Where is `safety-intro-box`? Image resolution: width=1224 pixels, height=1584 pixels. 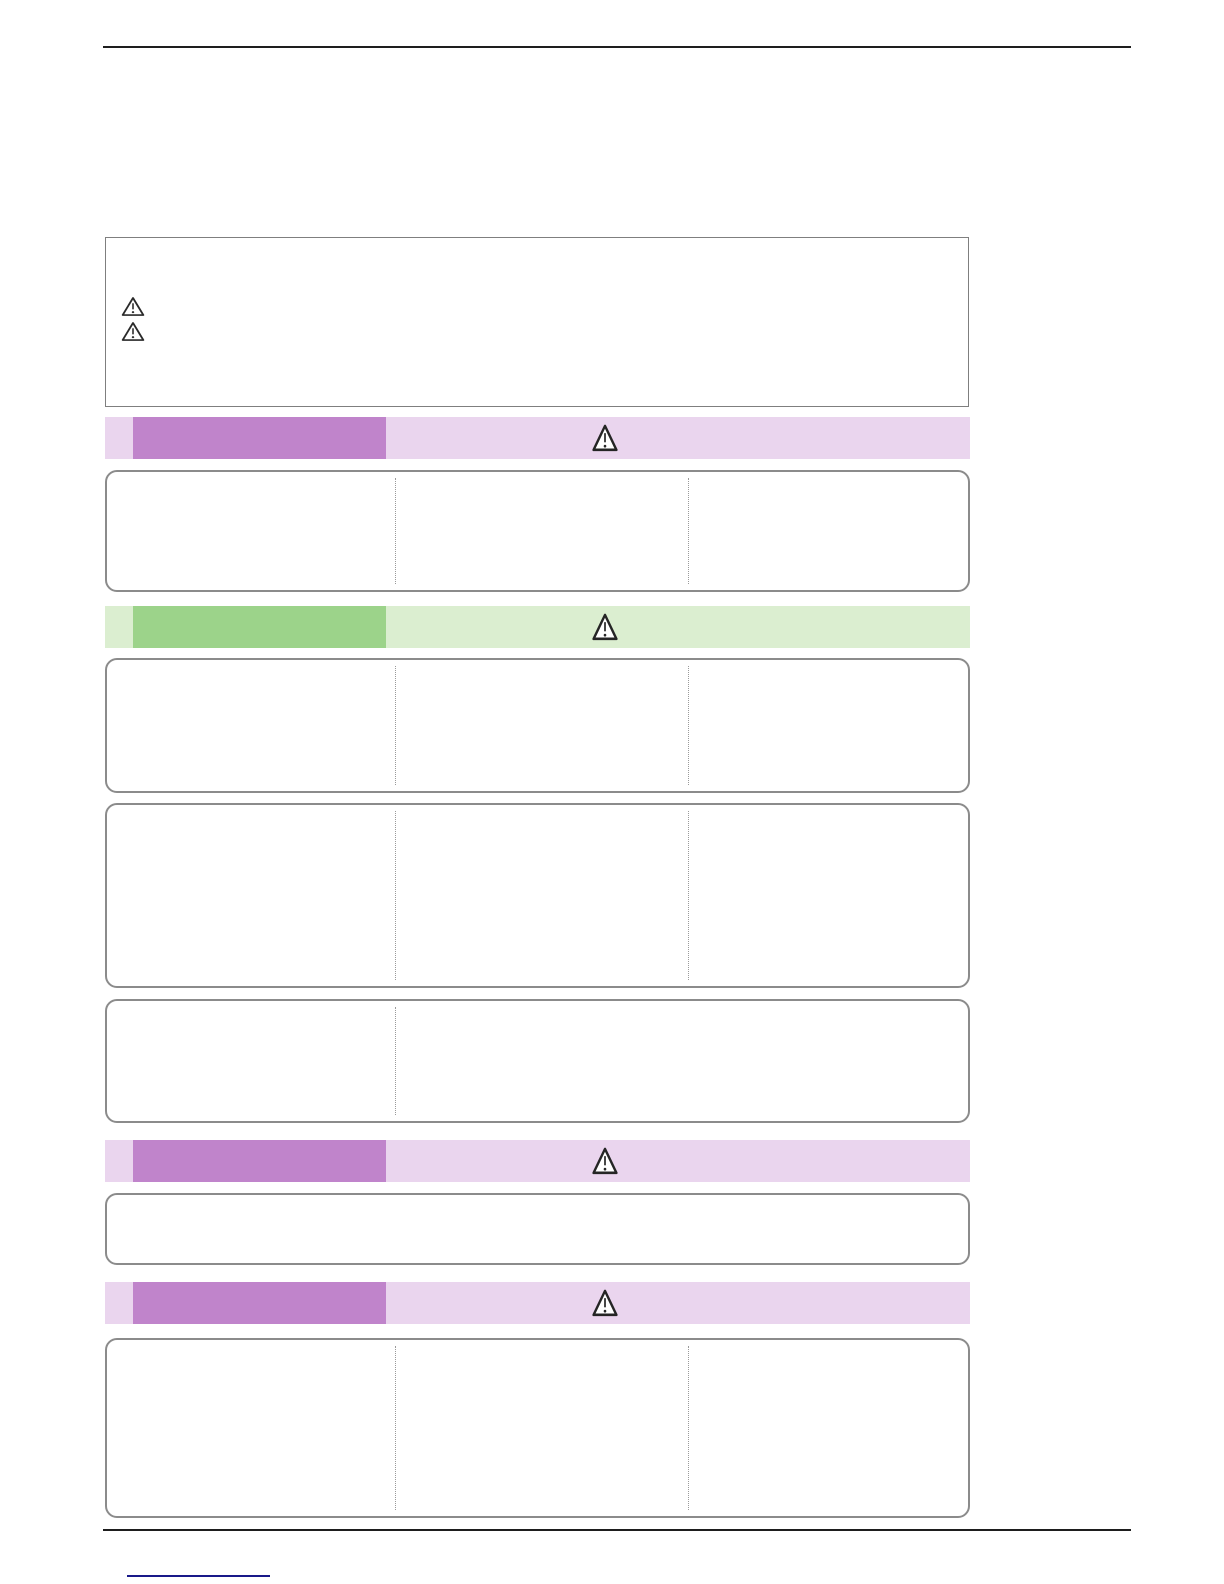 safety-intro-box is located at coordinates (537, 322).